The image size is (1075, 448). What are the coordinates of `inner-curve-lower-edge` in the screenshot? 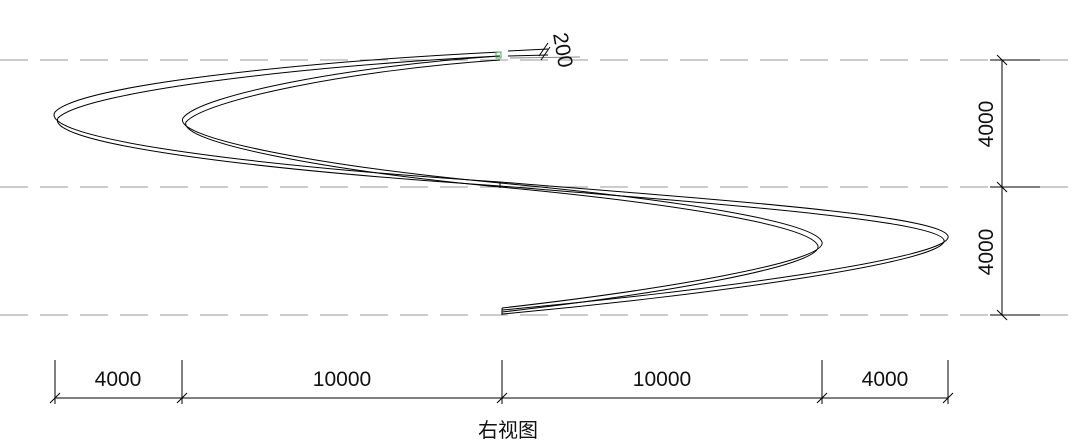 It's located at (659, 249).